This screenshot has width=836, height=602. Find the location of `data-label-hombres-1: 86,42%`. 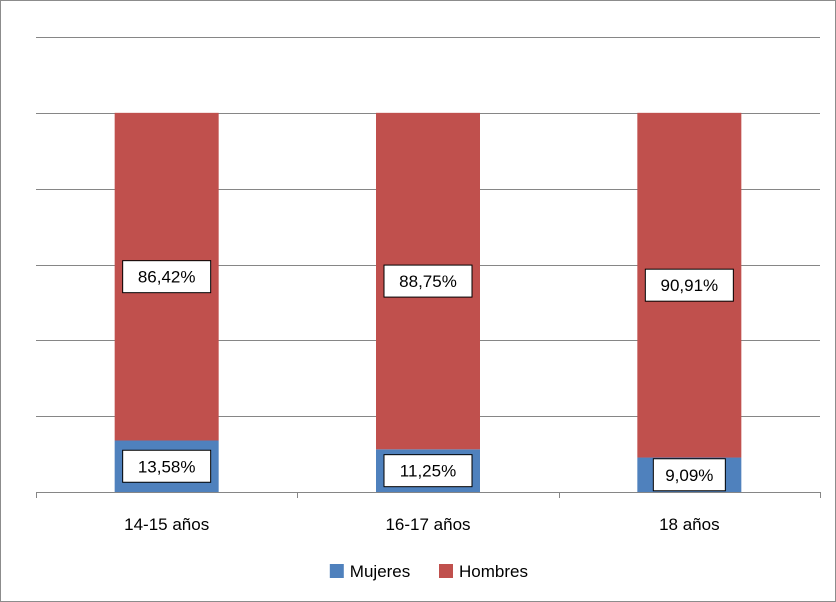

data-label-hombres-1: 86,42% is located at coordinates (167, 277).